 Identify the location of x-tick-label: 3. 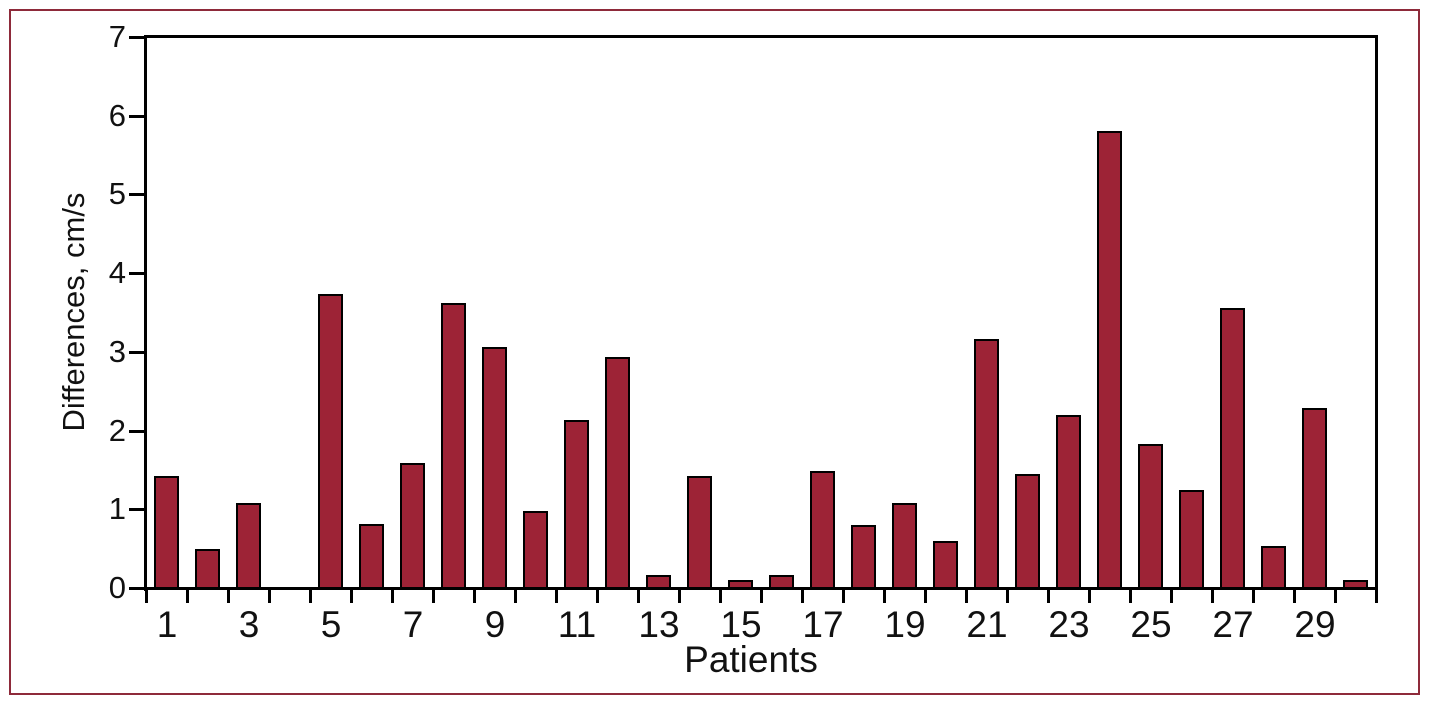
(249, 624).